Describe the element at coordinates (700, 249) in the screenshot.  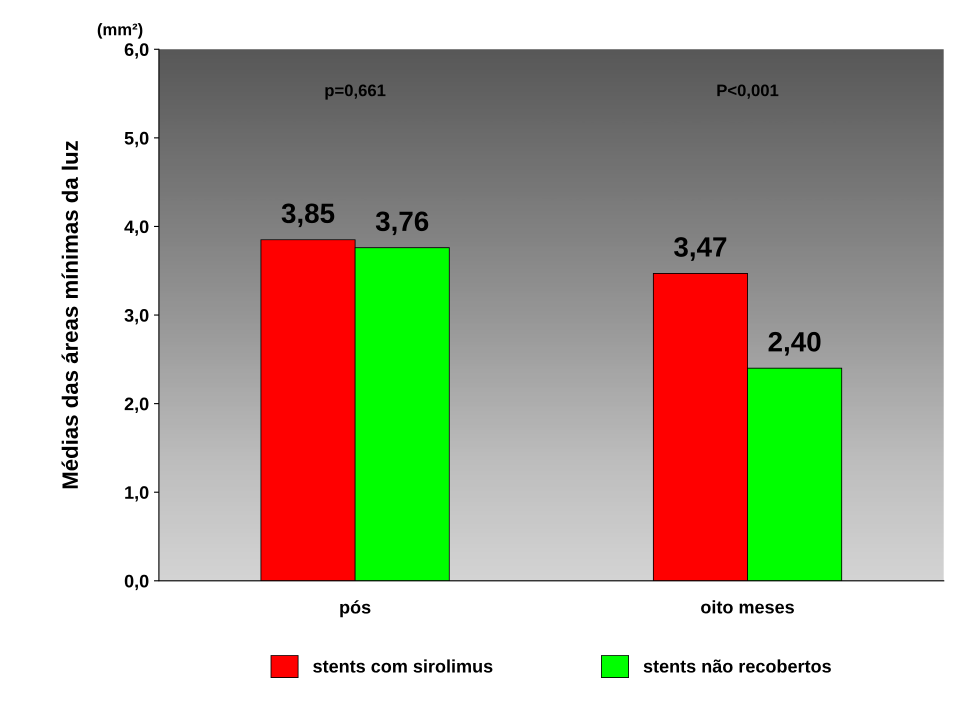
I see `data-label: 3,47` at that location.